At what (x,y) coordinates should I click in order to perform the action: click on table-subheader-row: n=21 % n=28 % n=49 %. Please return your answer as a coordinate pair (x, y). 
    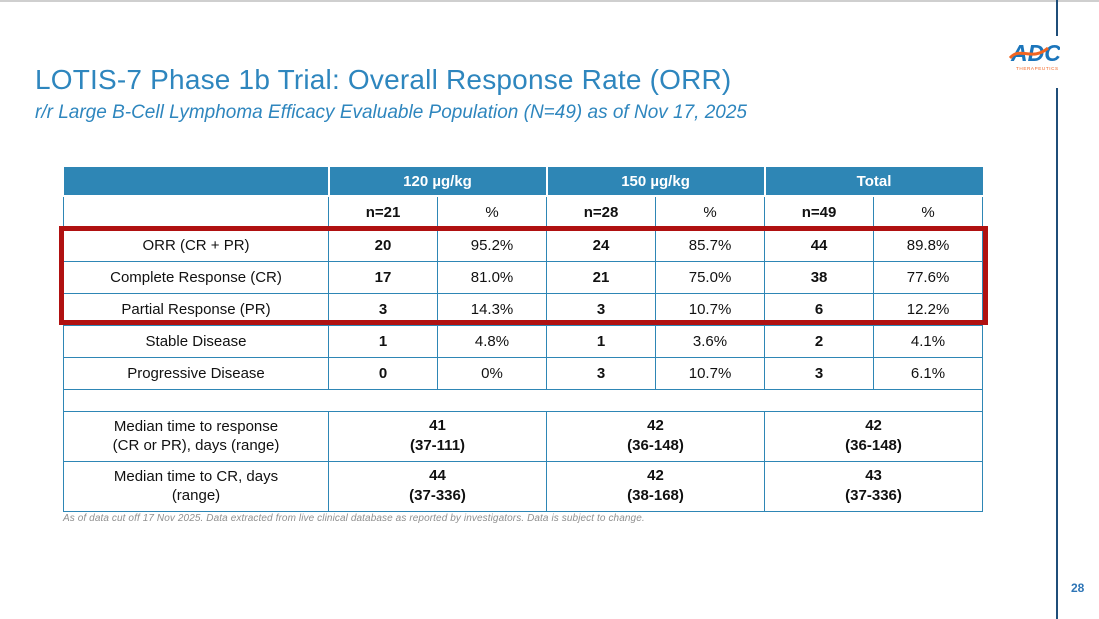
    Looking at the image, I should click on (523, 212).